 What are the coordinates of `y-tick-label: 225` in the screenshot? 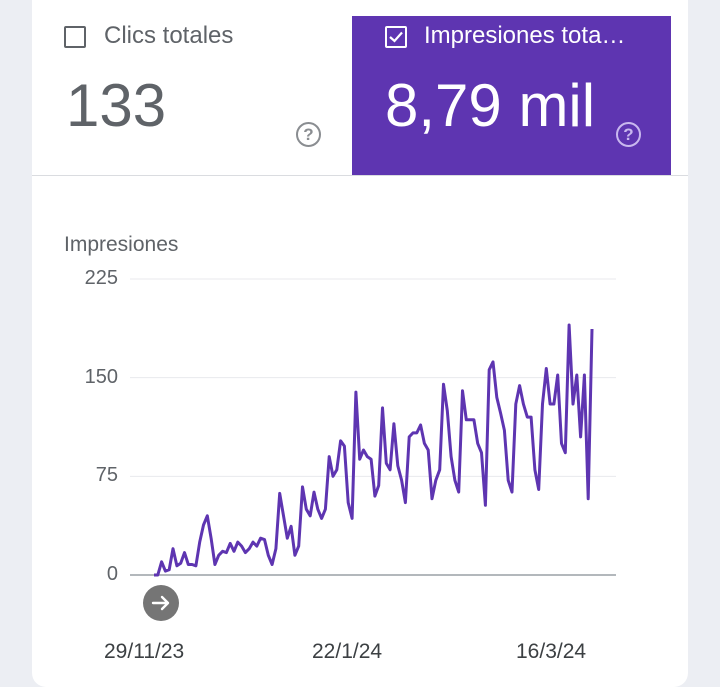 It's located at (101, 278).